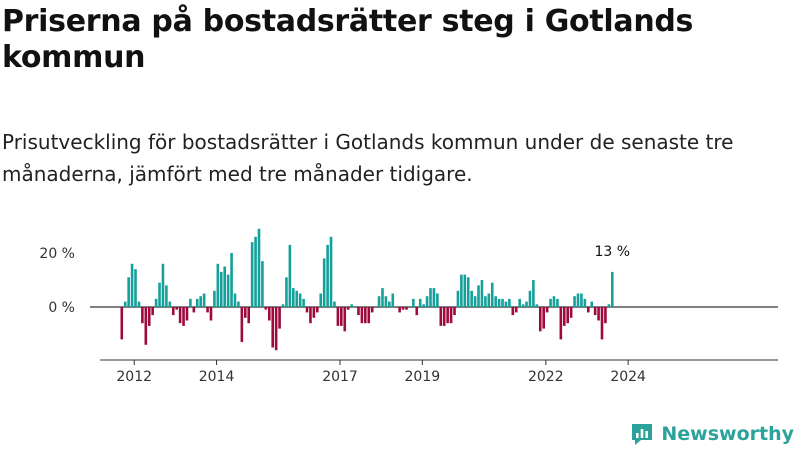  Describe the element at coordinates (546, 377) in the screenshot. I see `x-tick-label: 2022` at that location.